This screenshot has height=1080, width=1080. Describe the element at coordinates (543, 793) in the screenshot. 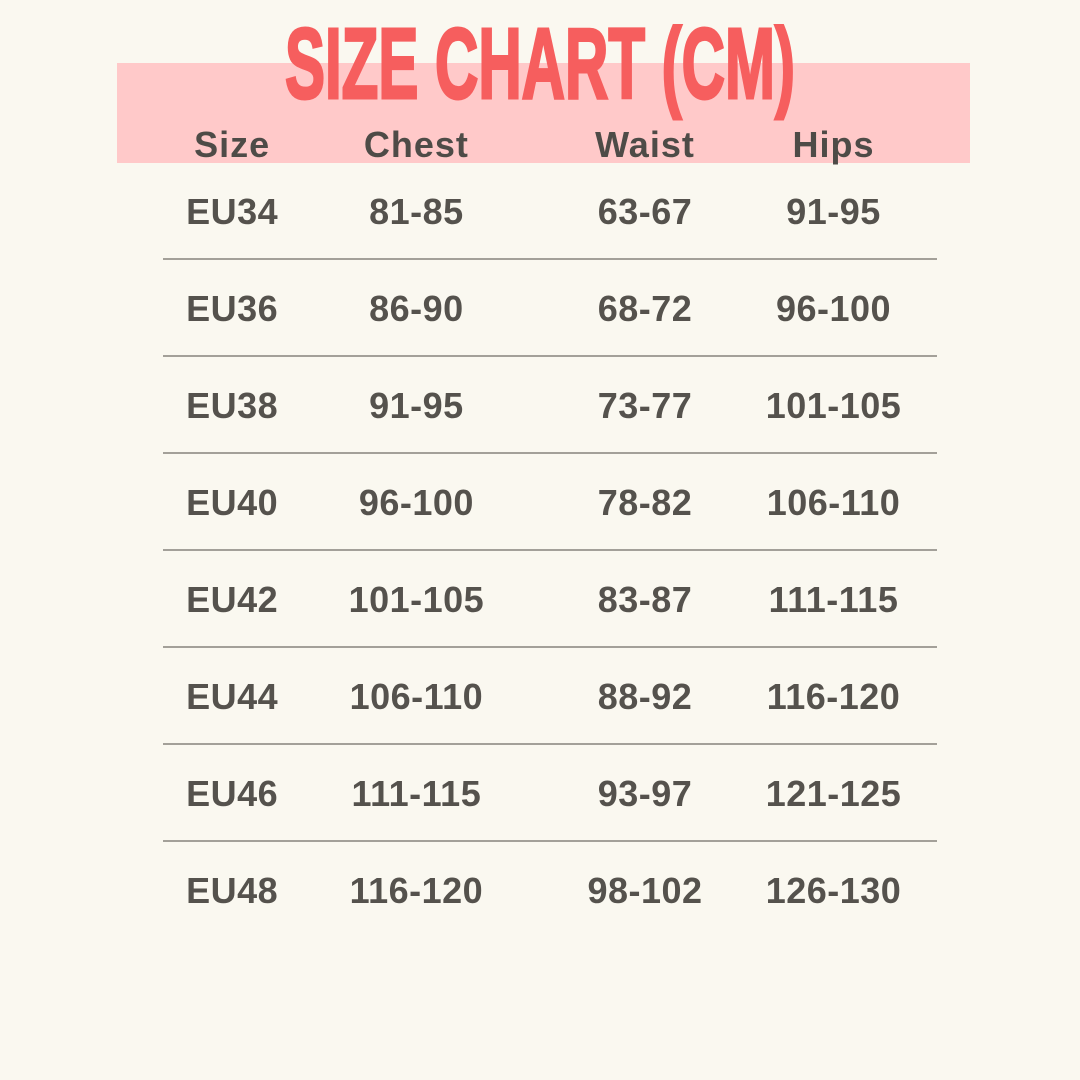

I see `table-row: EU46 111-115 93-97 121-125` at that location.